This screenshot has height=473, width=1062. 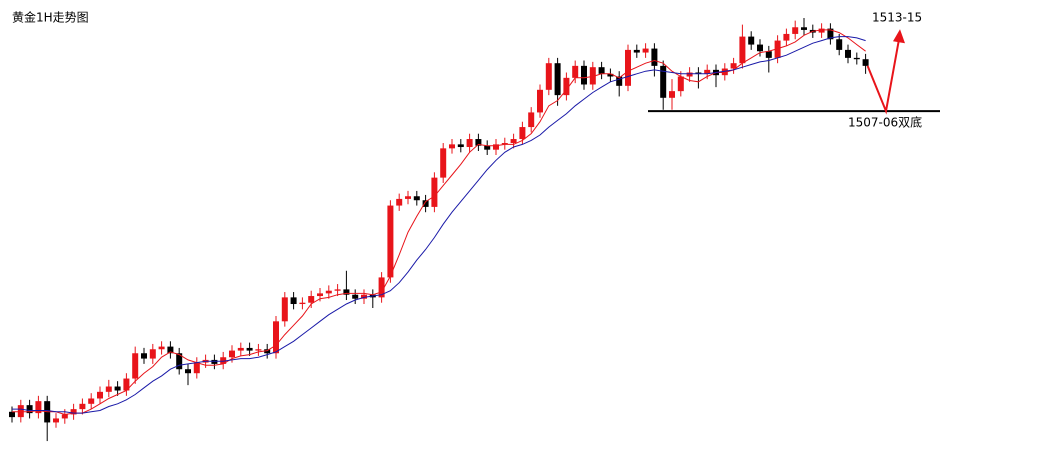 What do you see at coordinates (897, 18) in the screenshot?
I see `target-label: 1513-15` at bounding box center [897, 18].